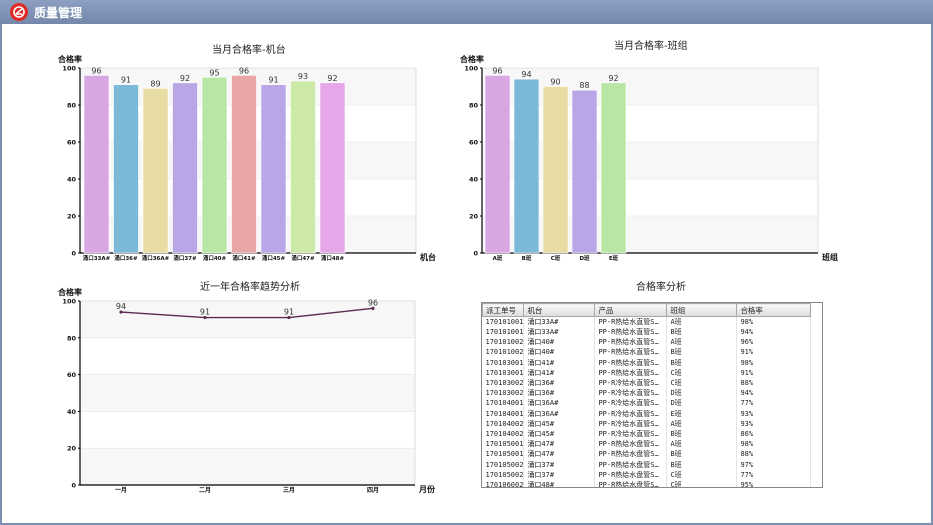 The height and width of the screenshot is (525, 933). What do you see at coordinates (503, 403) in the screenshot?
I see `table-cell: 170104001` at bounding box center [503, 403].